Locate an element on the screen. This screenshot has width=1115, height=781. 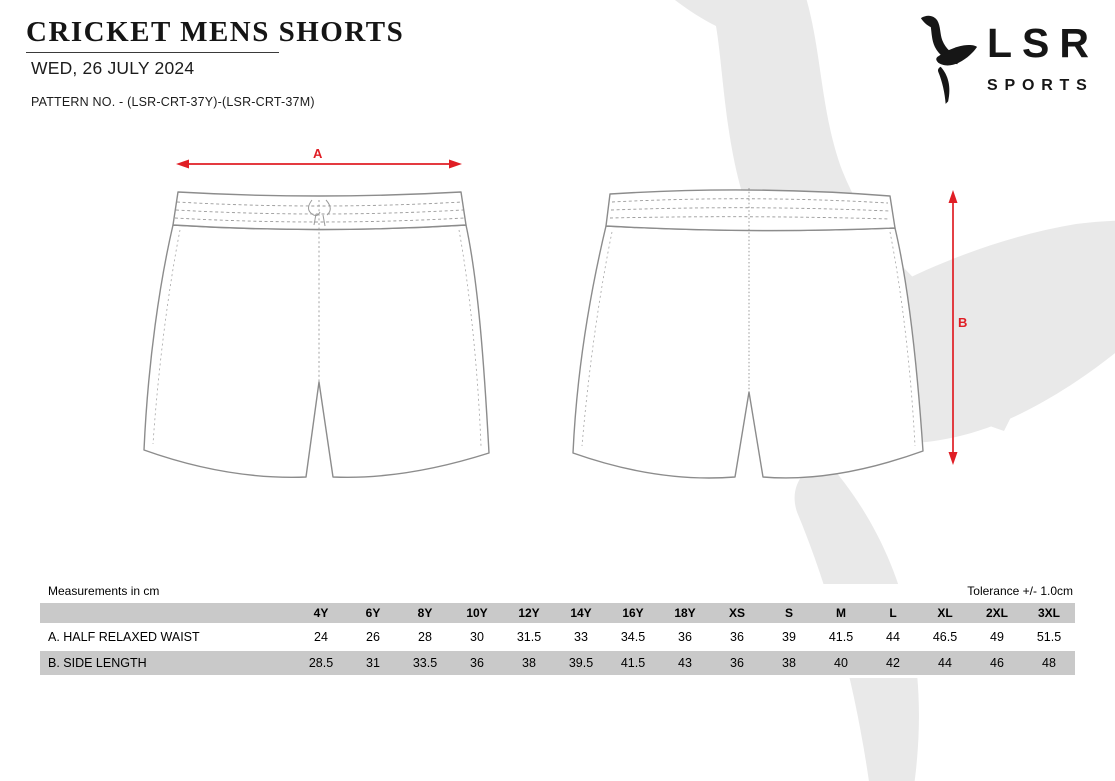
size-value-cell: 46.5 is located at coordinates (945, 637).